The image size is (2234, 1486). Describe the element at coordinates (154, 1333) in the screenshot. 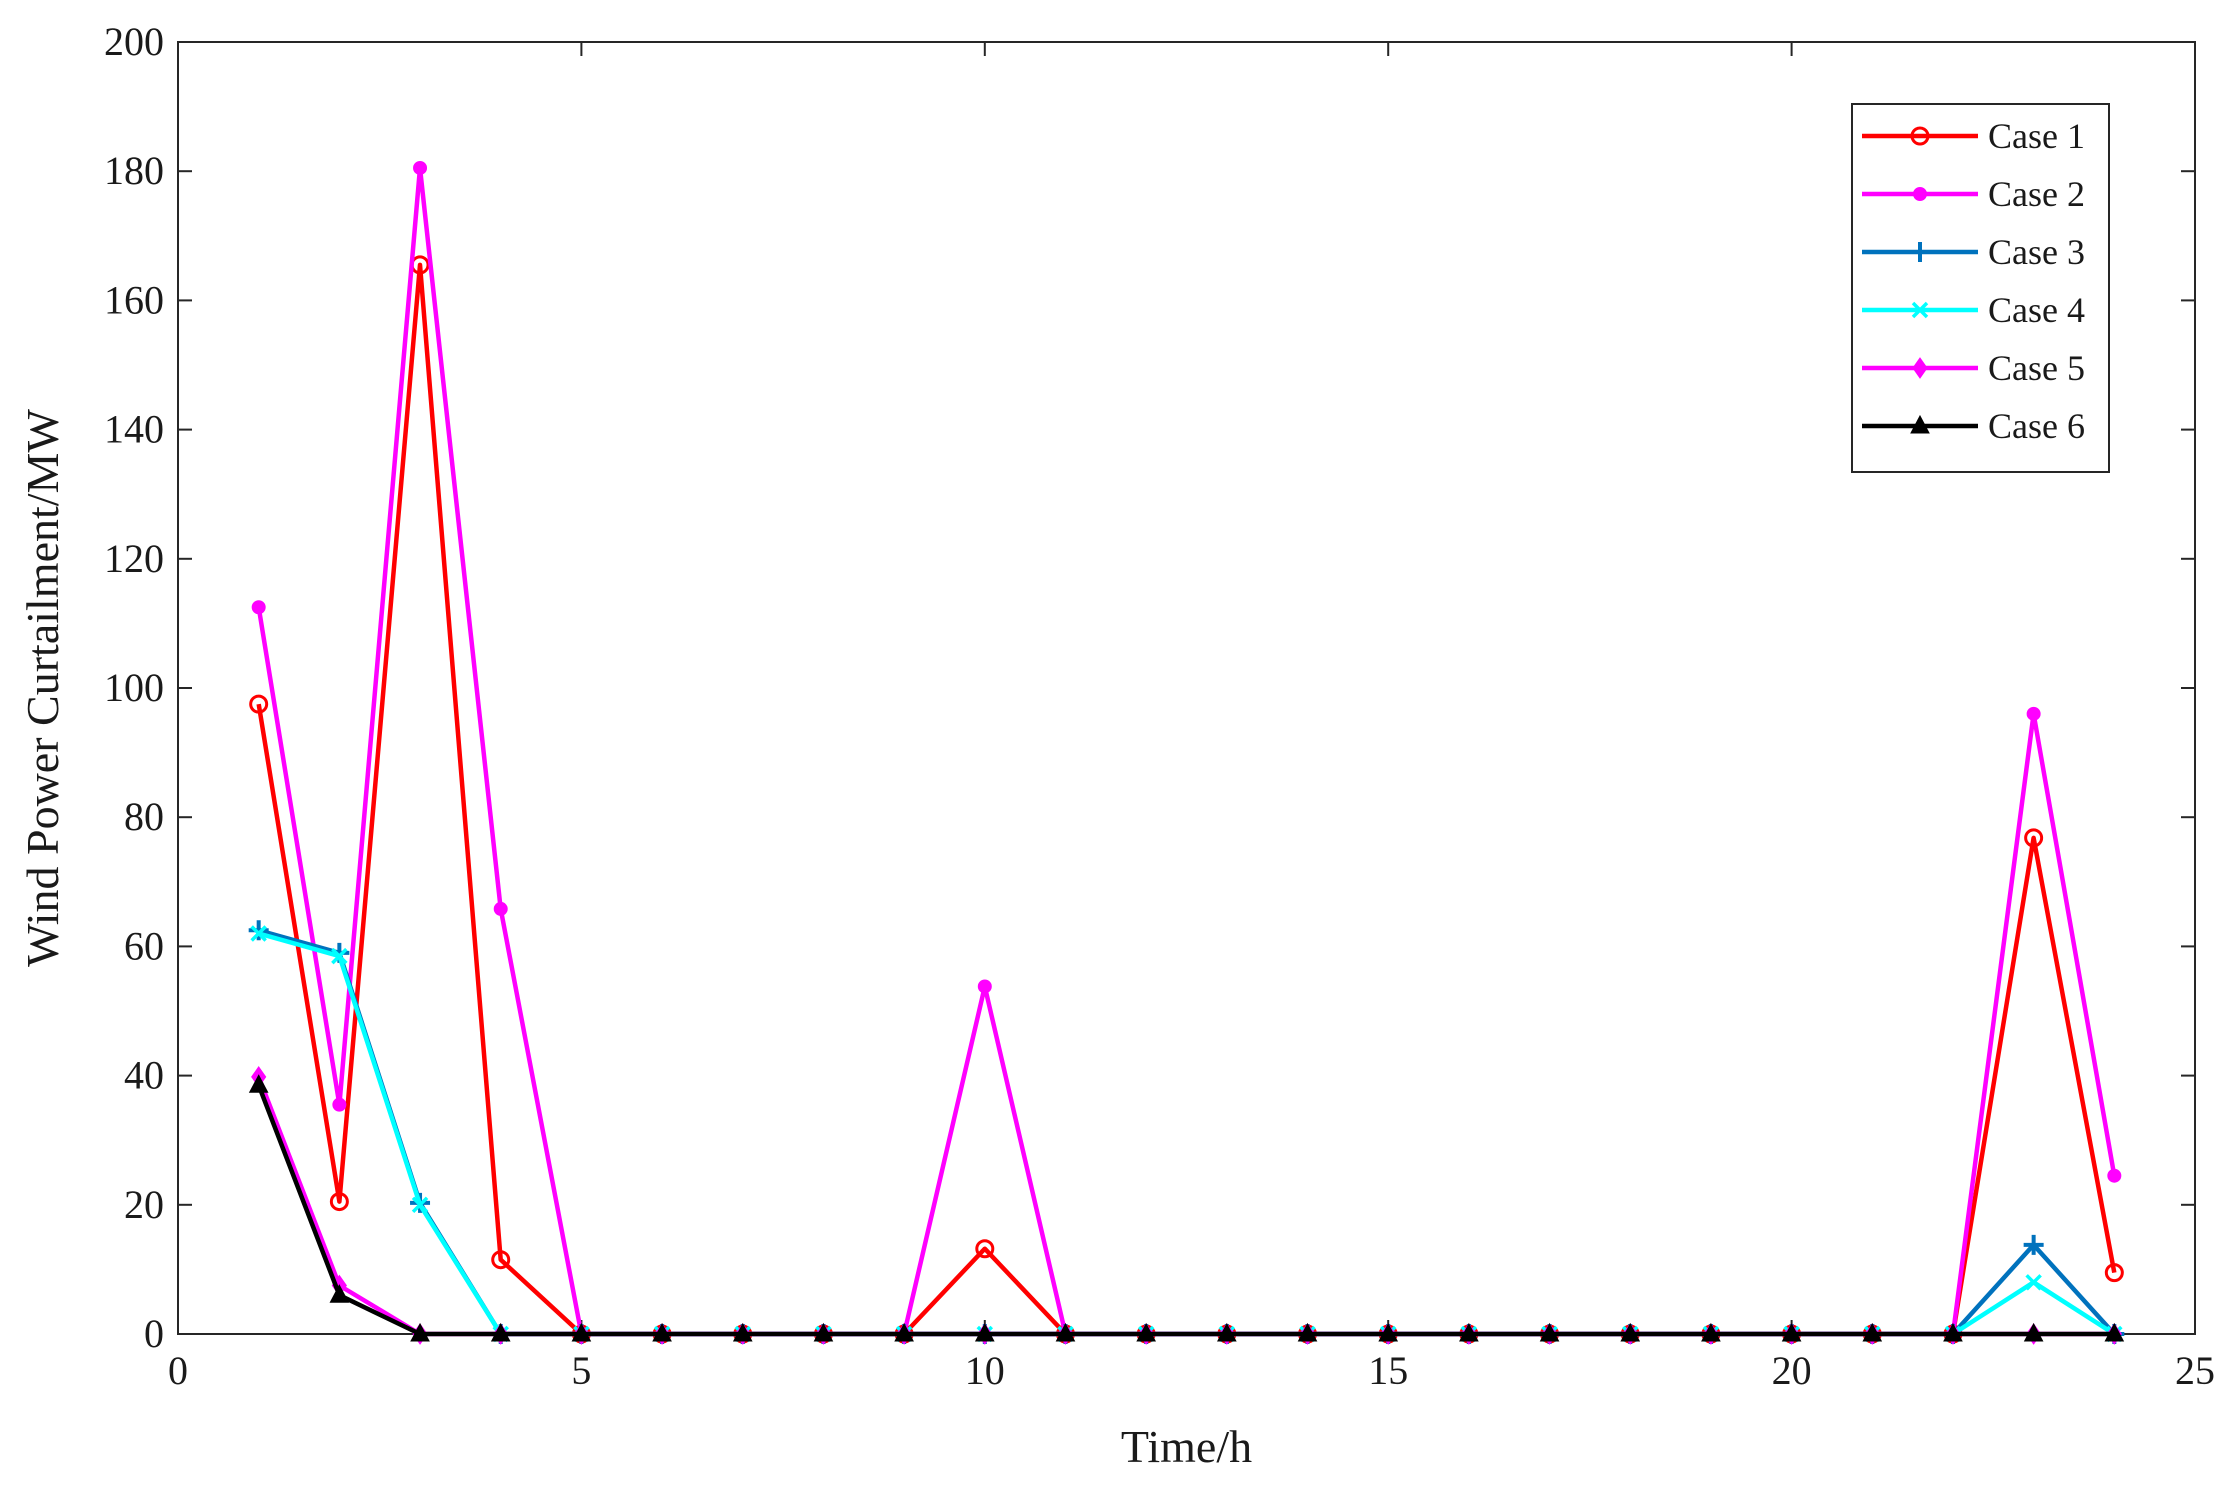

I see `y-tick-label: 0` at that location.